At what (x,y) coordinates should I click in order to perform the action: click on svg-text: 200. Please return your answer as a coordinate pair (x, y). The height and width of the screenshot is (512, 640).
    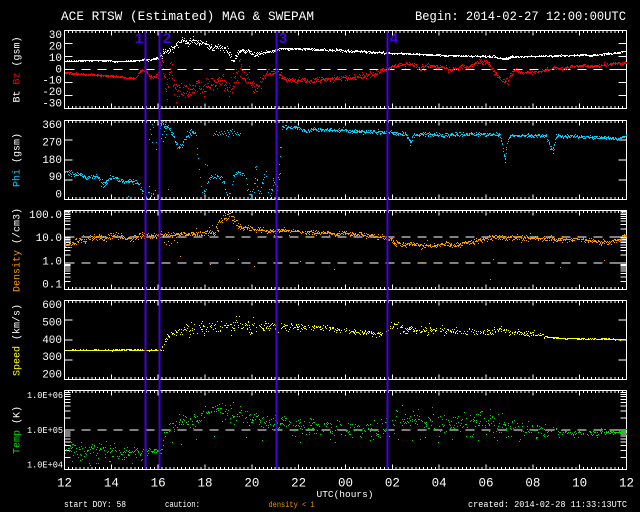
    Looking at the image, I should click on (52, 376).